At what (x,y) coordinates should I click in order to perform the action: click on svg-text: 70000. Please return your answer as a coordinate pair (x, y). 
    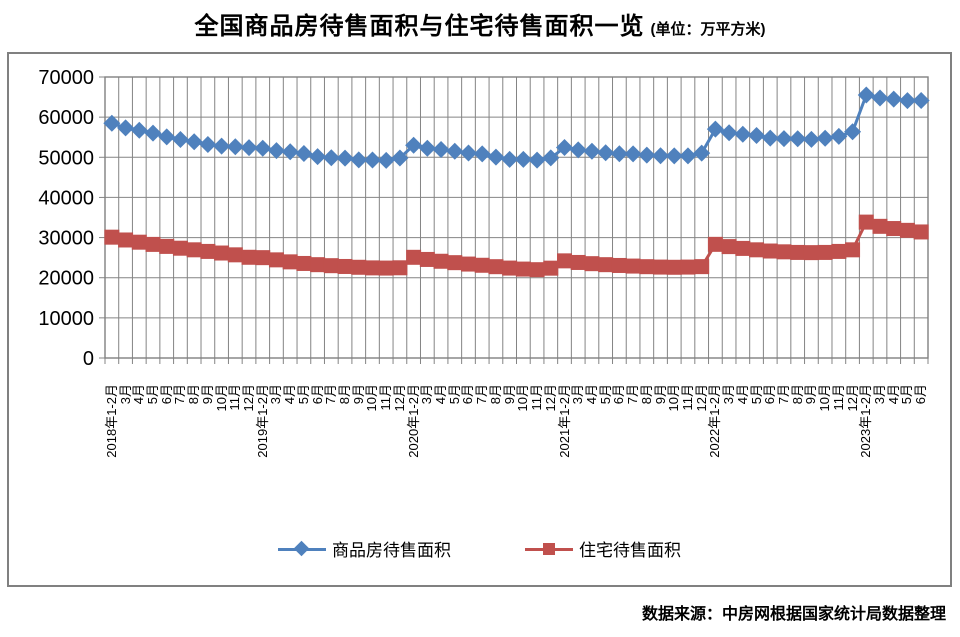
    Looking at the image, I should click on (66, 78).